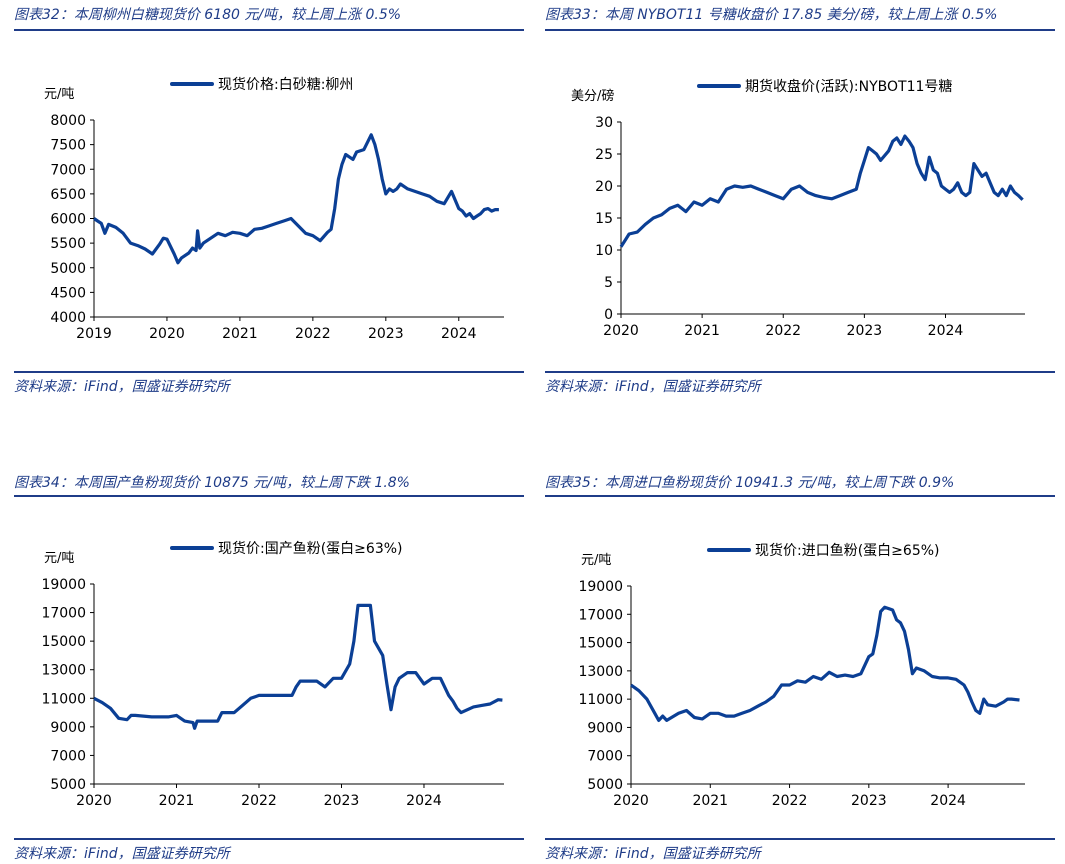 The height and width of the screenshot is (864, 1065). I want to click on y-tick-label: 4500, so click(68, 293).